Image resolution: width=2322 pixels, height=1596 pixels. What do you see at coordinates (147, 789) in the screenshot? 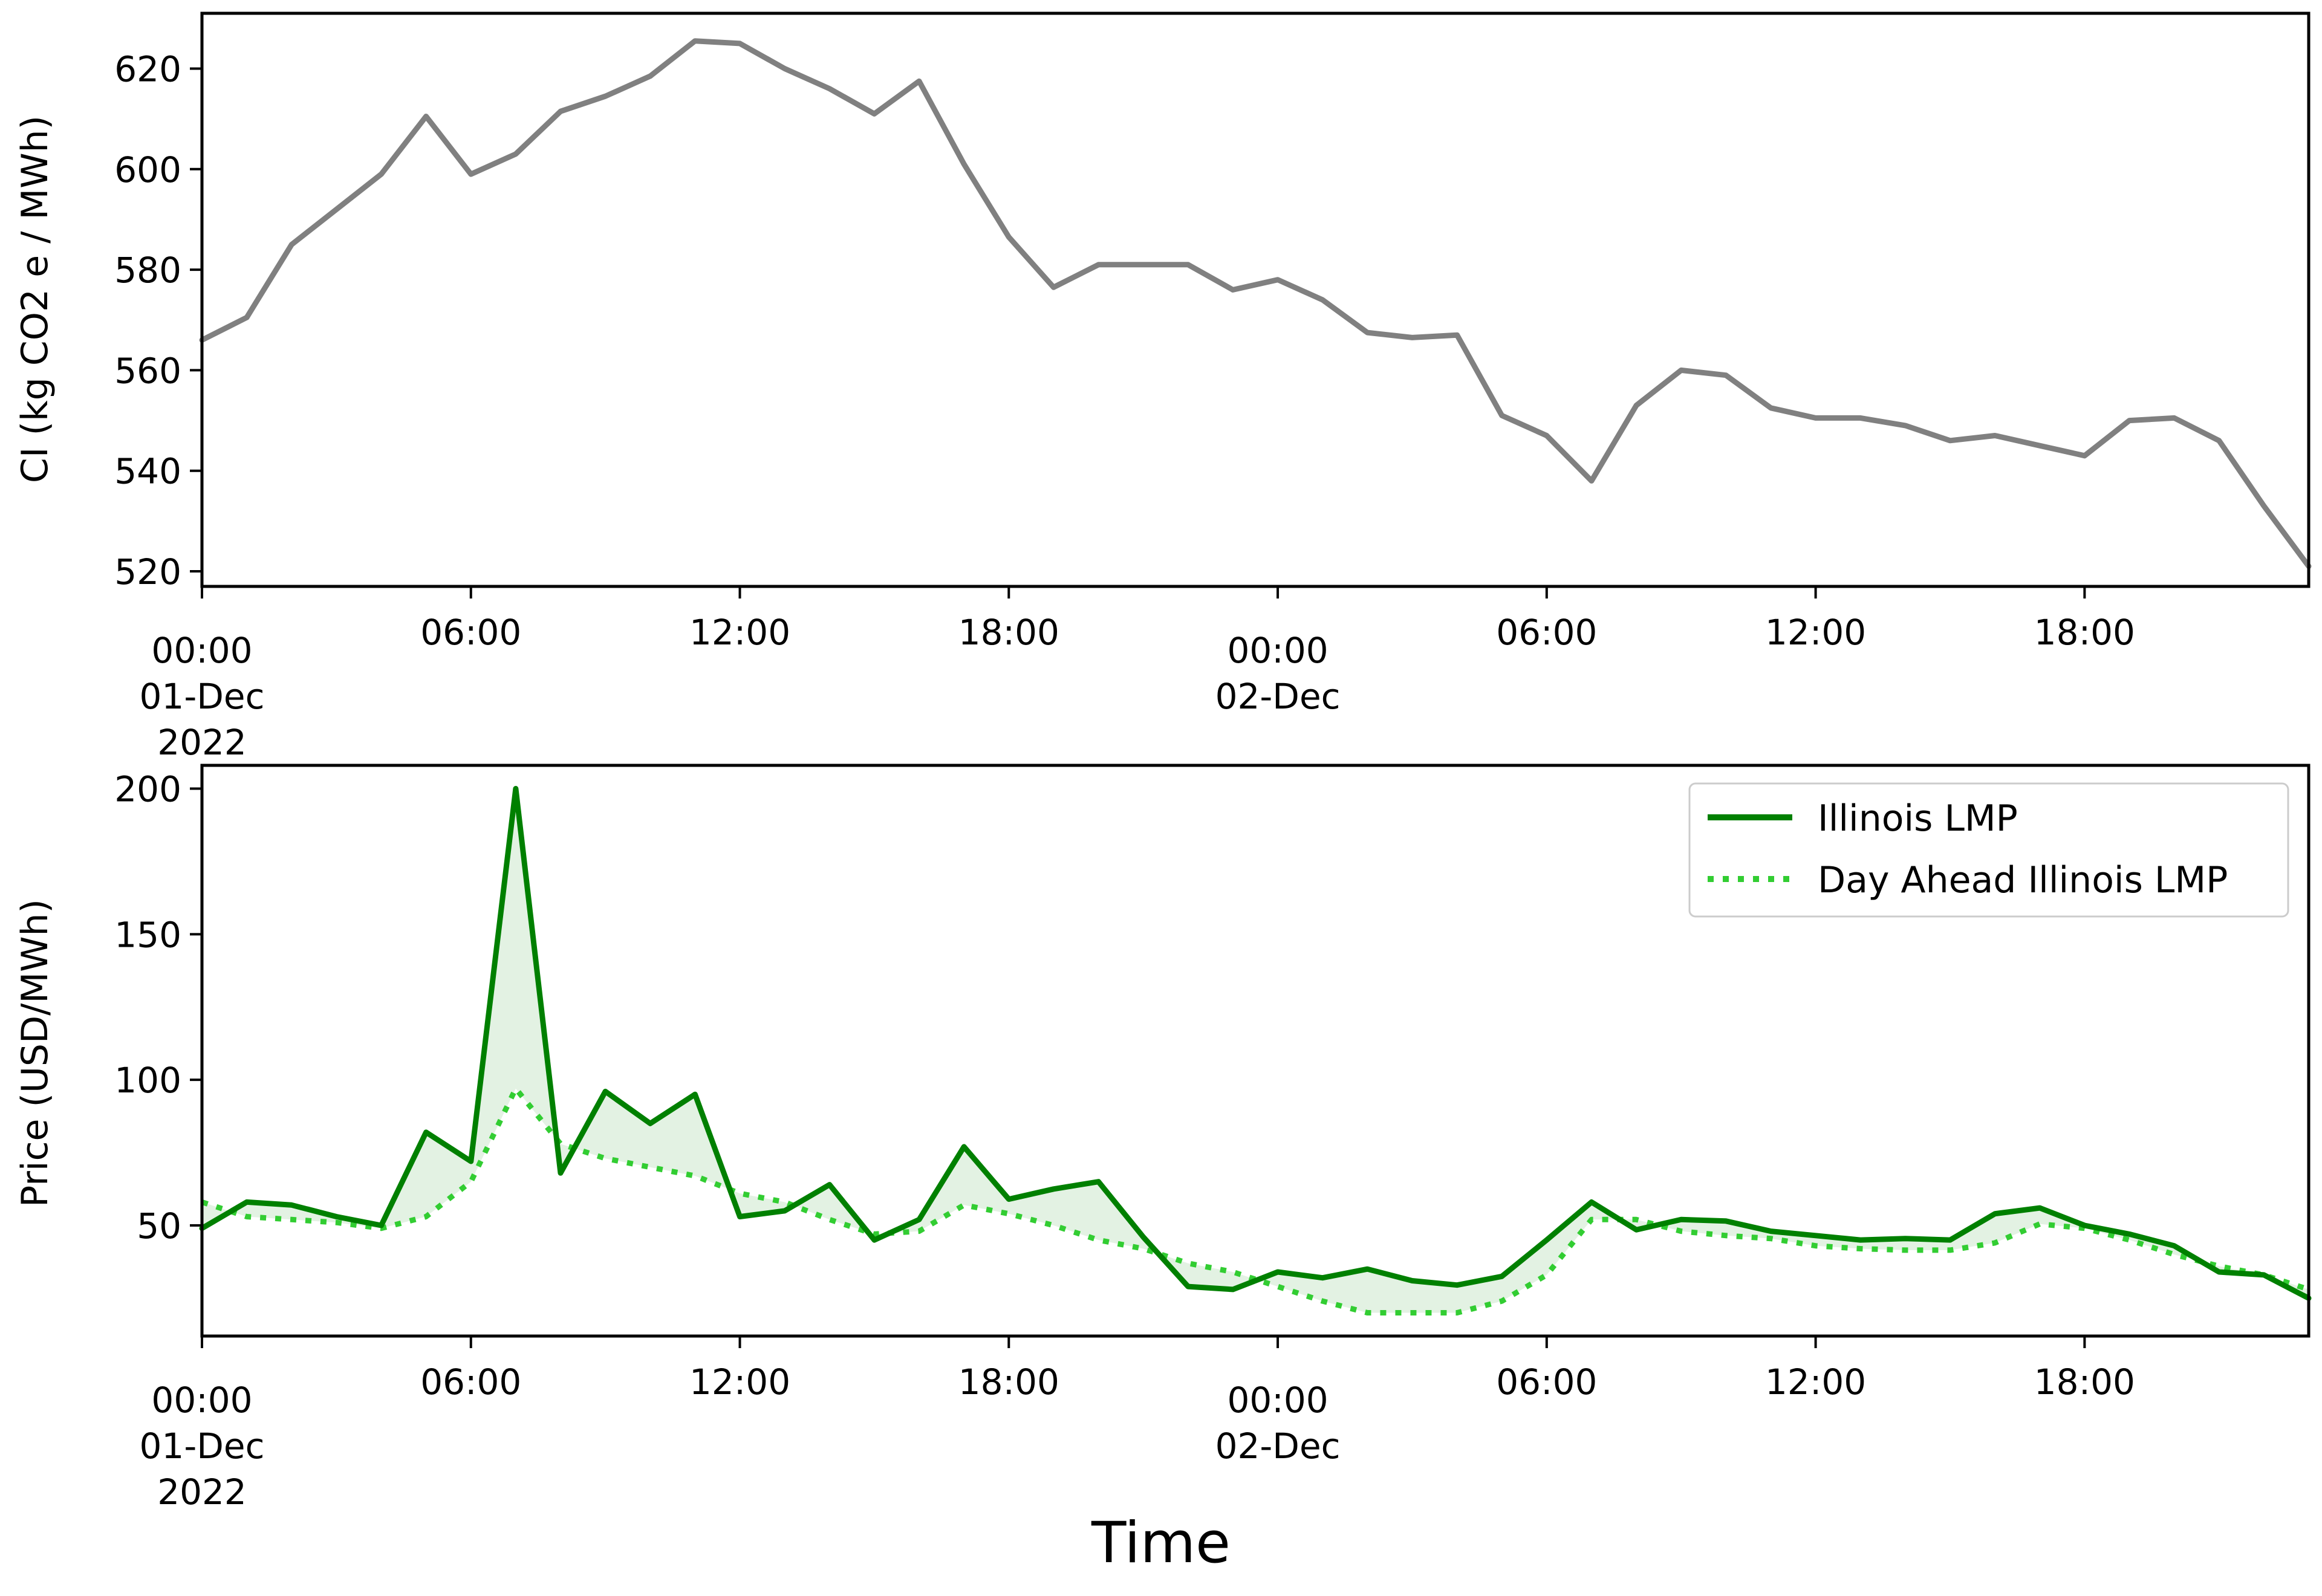
I see `price-ytick-label: 200` at bounding box center [147, 789].